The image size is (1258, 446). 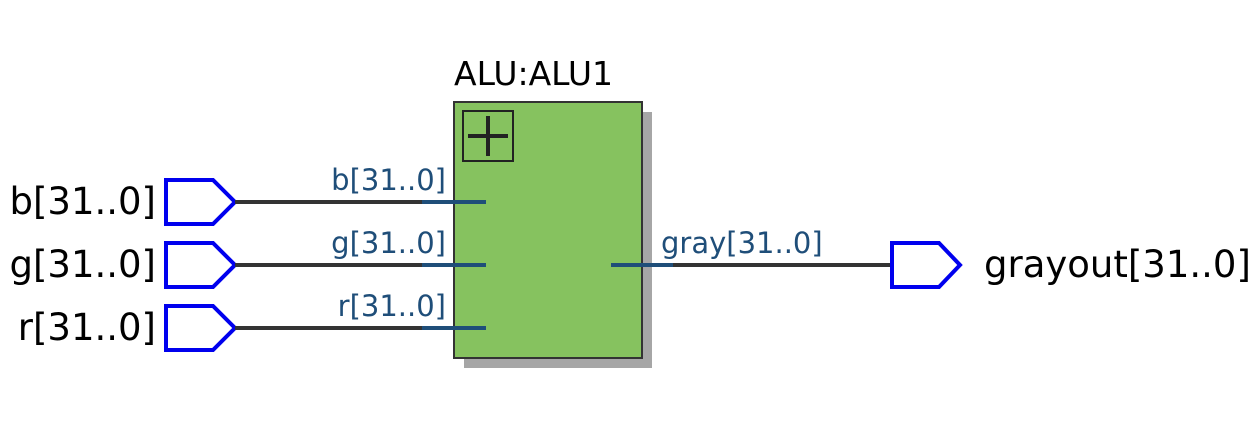 I want to click on input-port-b: b[31..0], so click(x=123, y=202).